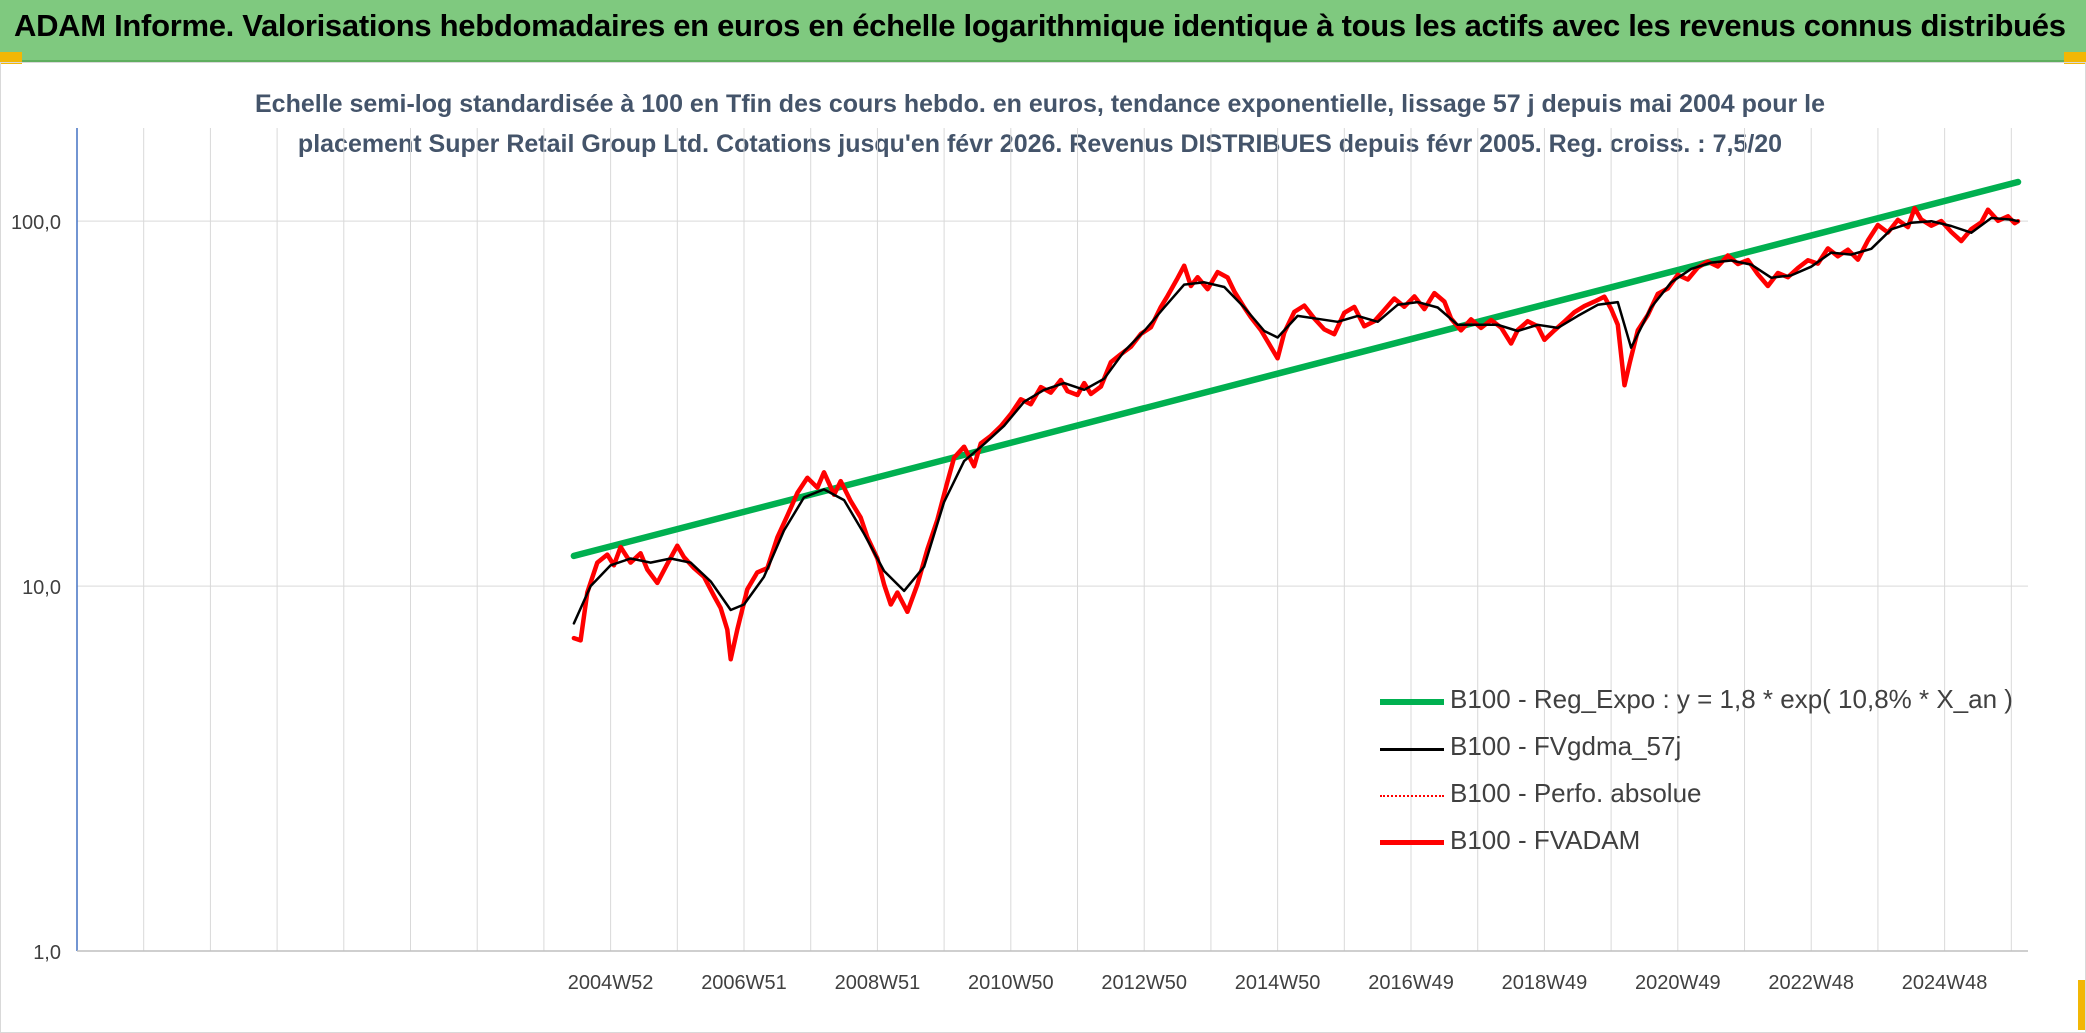  What do you see at coordinates (1411, 983) in the screenshot?
I see `x-tick-label-6: 2016W49` at bounding box center [1411, 983].